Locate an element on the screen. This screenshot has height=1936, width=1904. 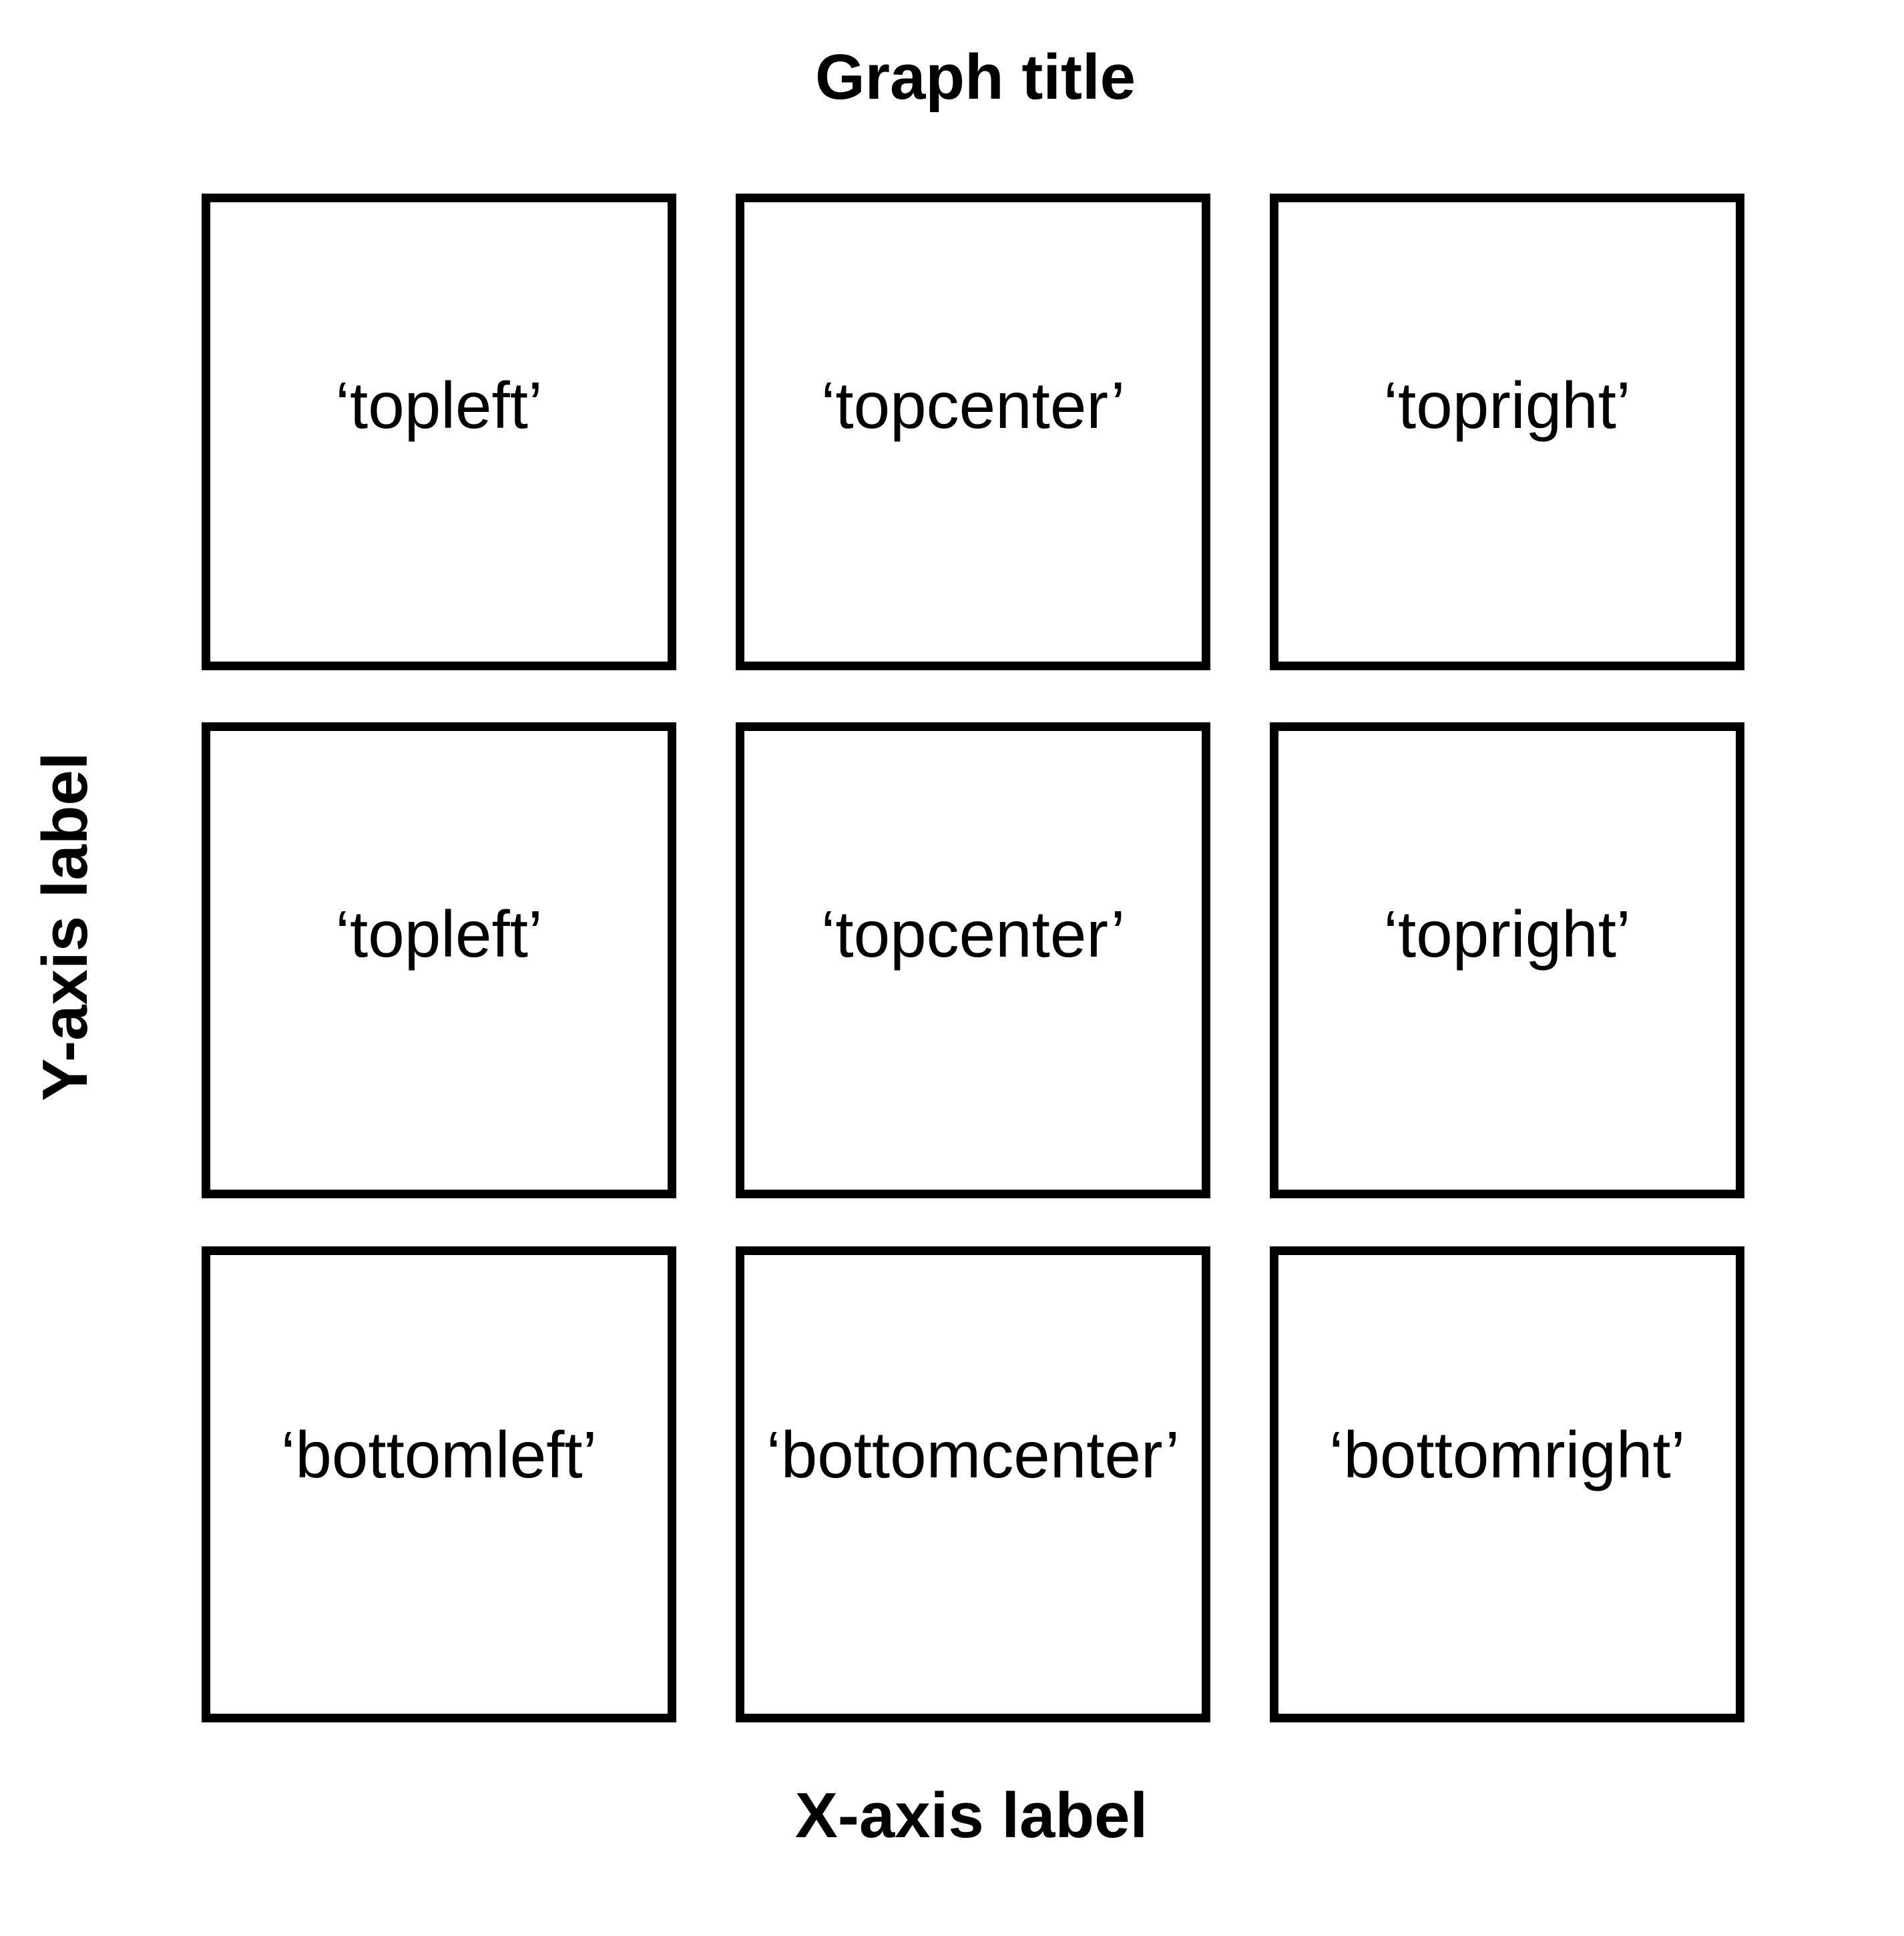
box-row2-col1: ‘topleft’ is located at coordinates (439, 960).